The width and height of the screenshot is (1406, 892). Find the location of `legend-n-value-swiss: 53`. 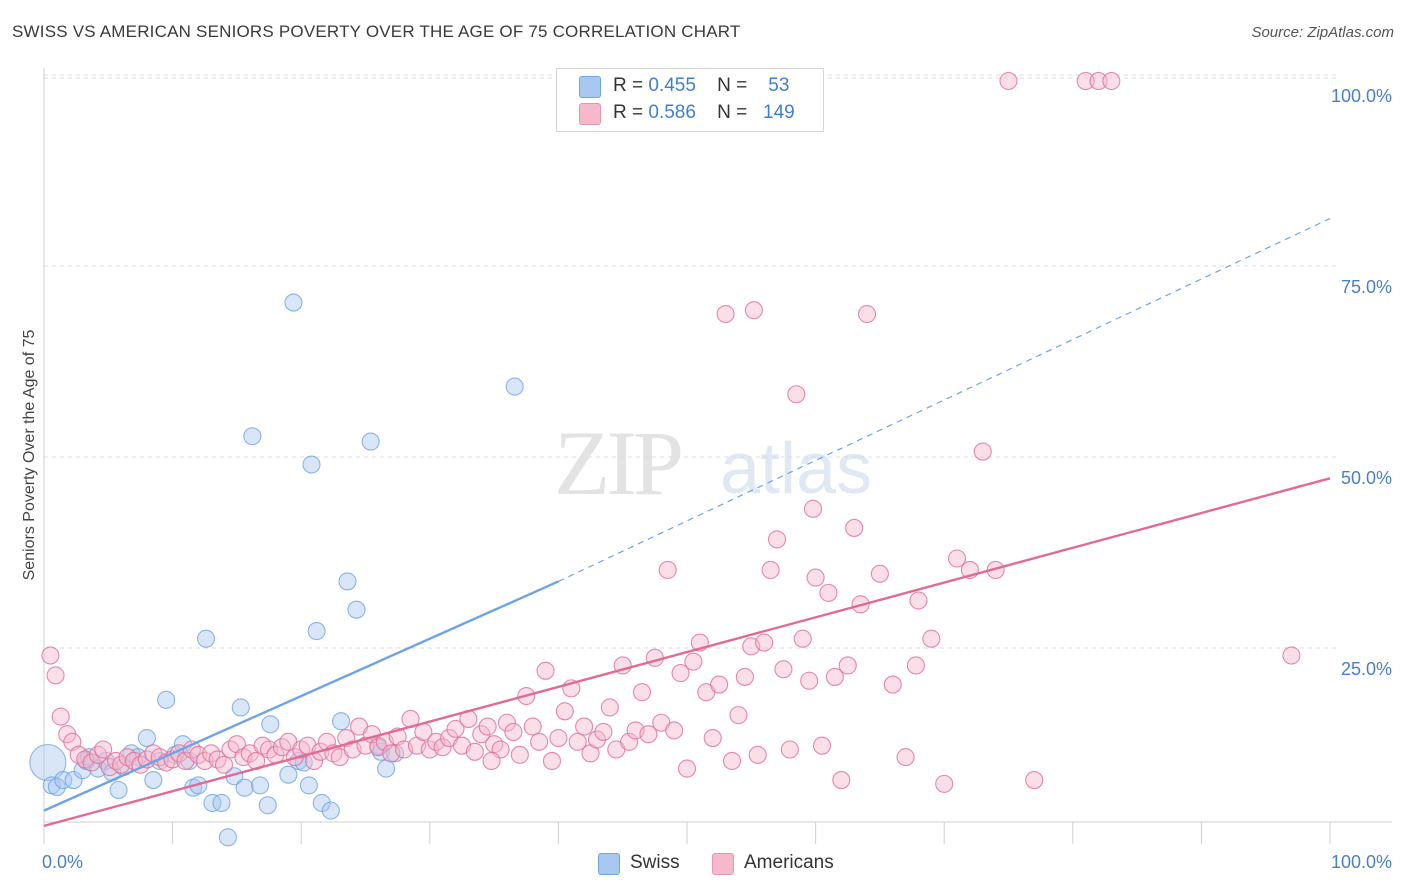

legend-n-value-swiss: 53 is located at coordinates (779, 85).